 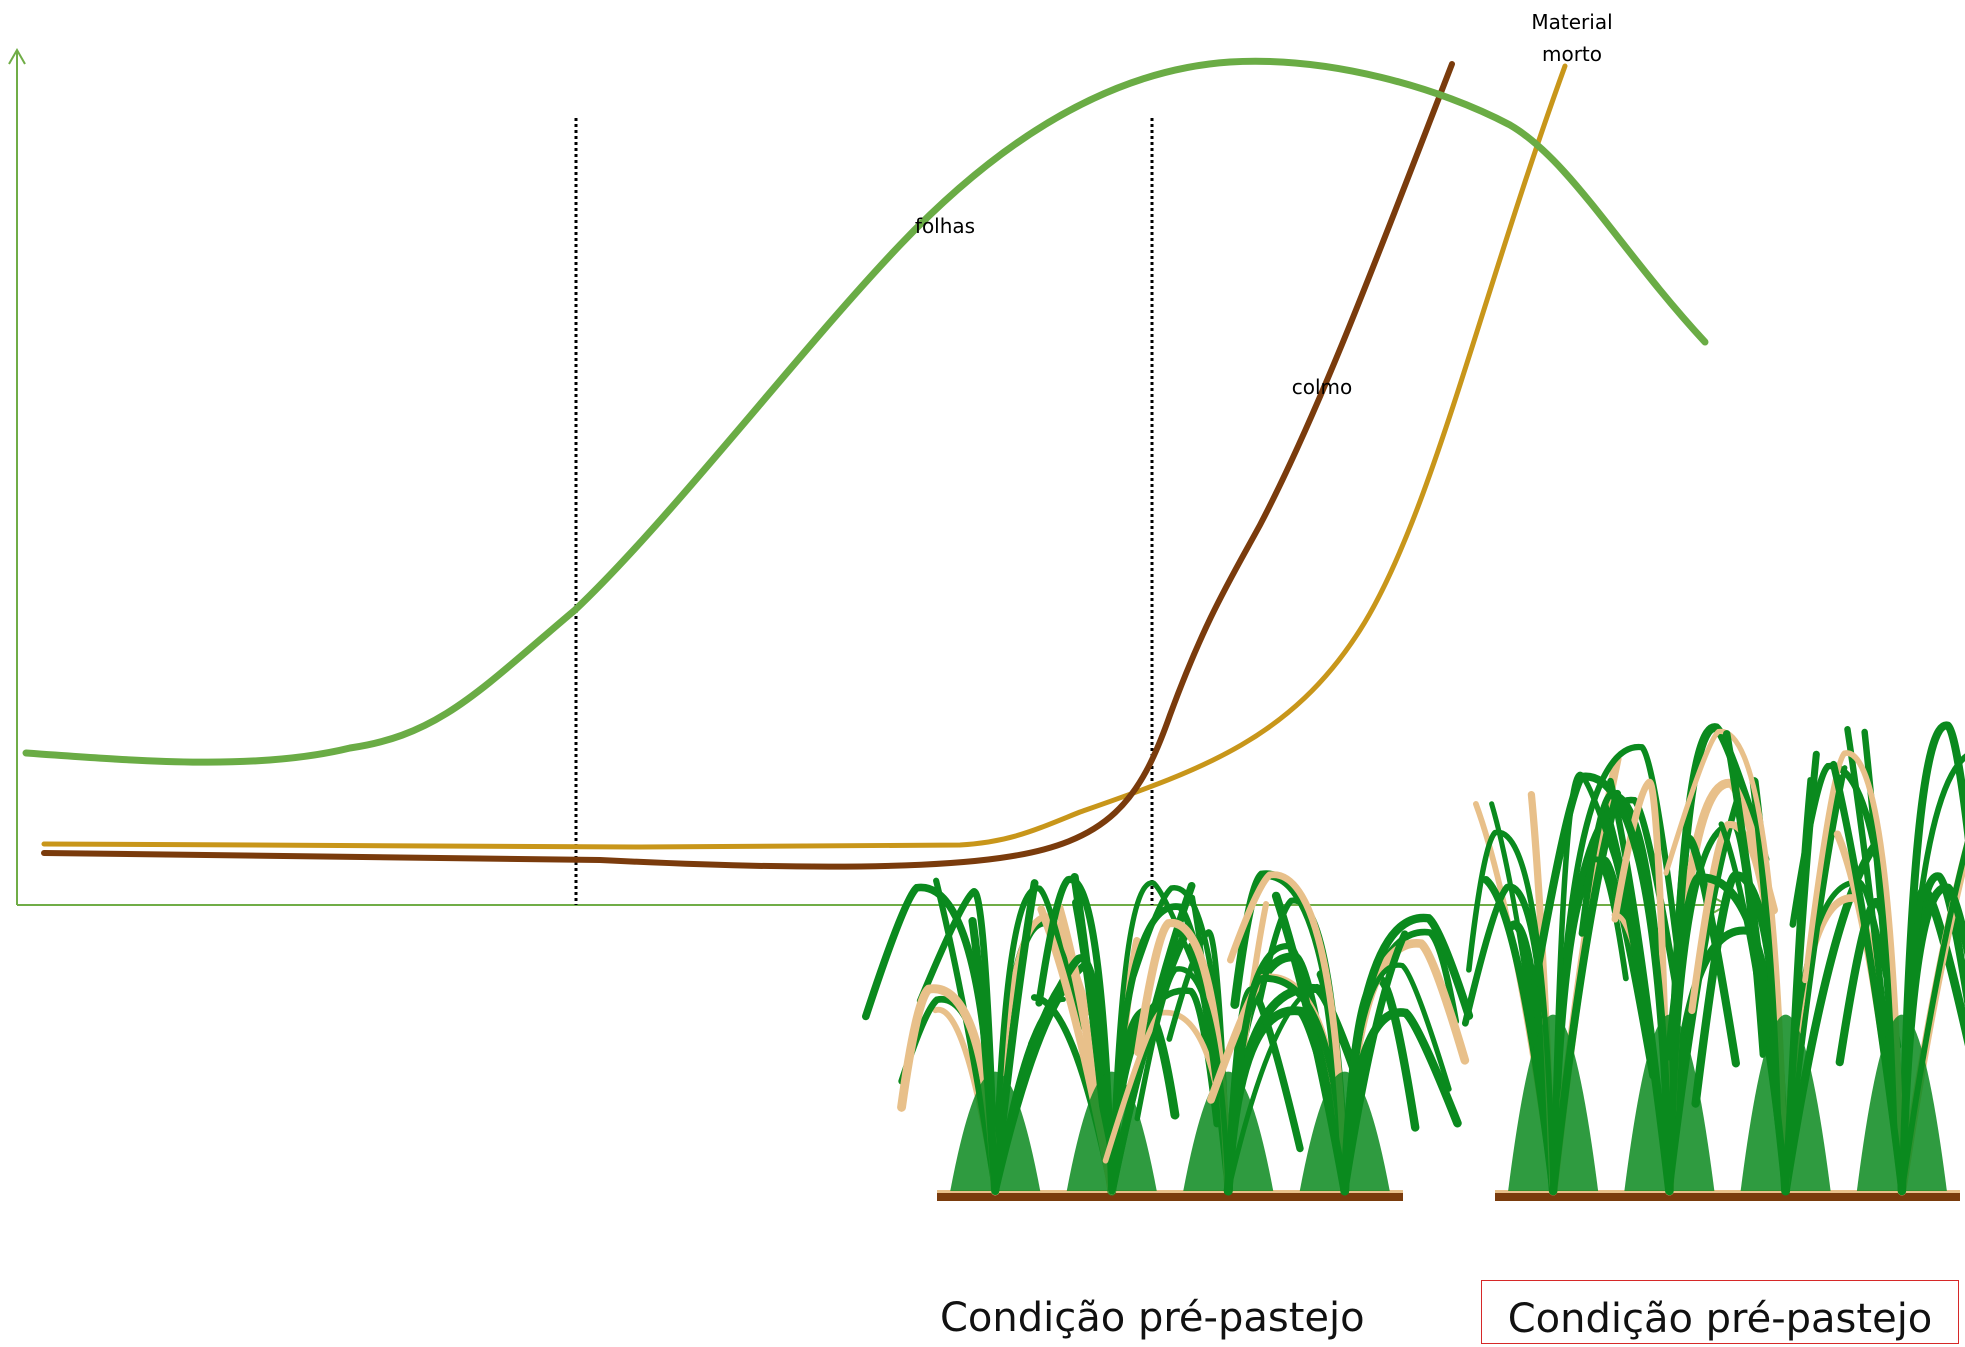 What do you see at coordinates (1572, 54) in the screenshot?
I see `label-material-line2: morto` at bounding box center [1572, 54].